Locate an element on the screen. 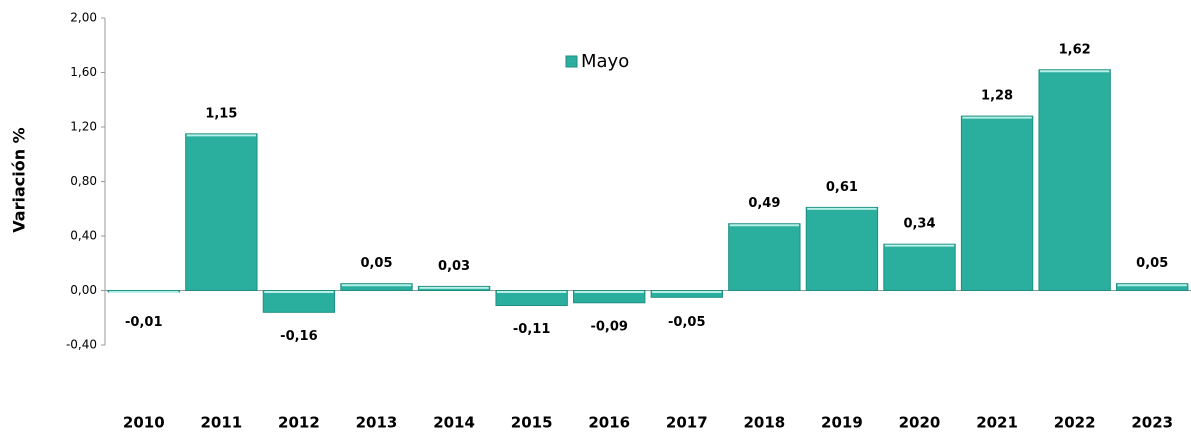 The height and width of the screenshot is (438, 1191). y-tick-label: 0,80 is located at coordinates (83, 181).